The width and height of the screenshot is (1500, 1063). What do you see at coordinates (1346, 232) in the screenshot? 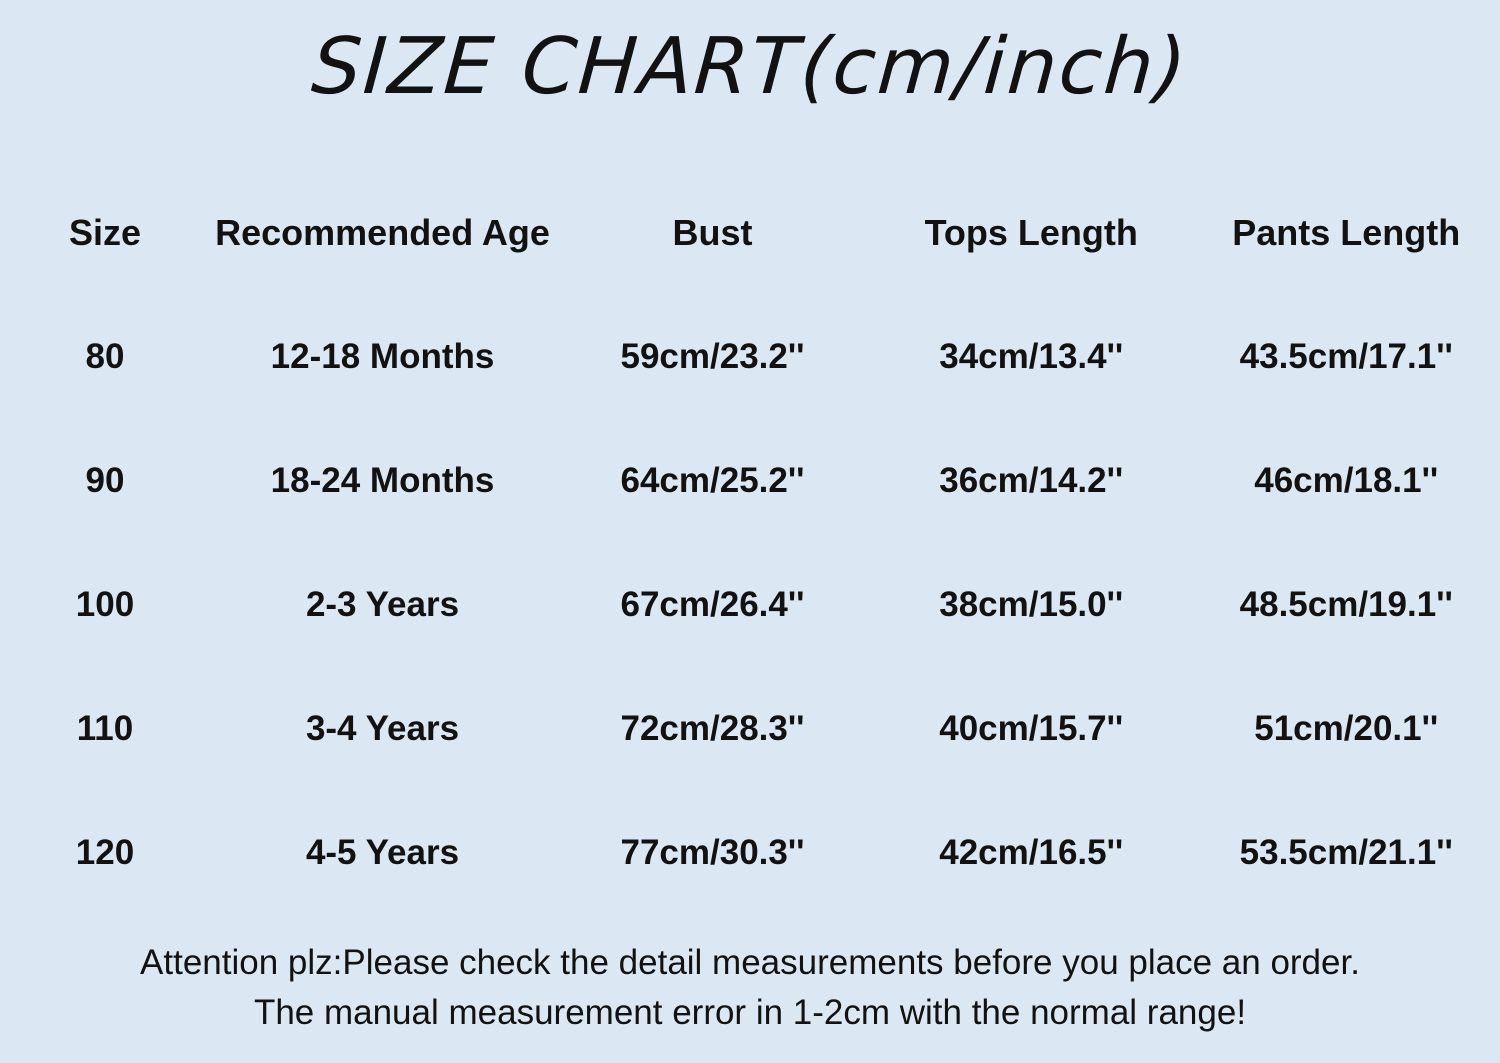
I see `column-header-pants-length: Pants Length` at bounding box center [1346, 232].